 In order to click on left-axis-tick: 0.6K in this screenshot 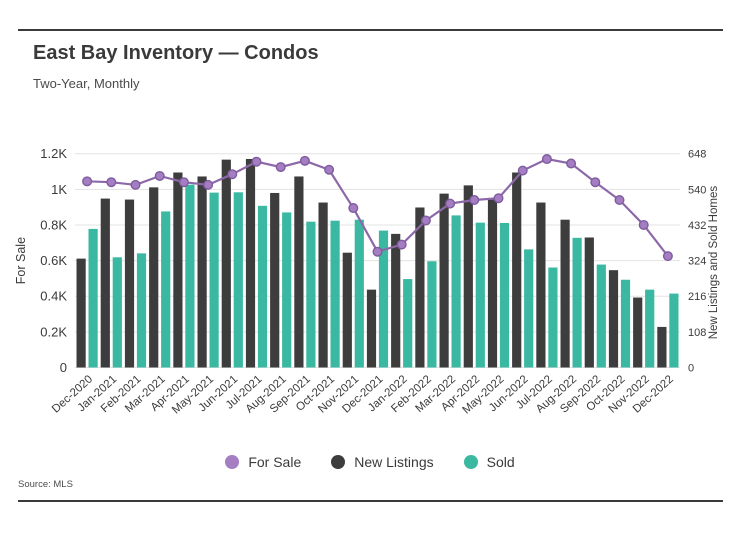, I will do `click(53, 260)`.